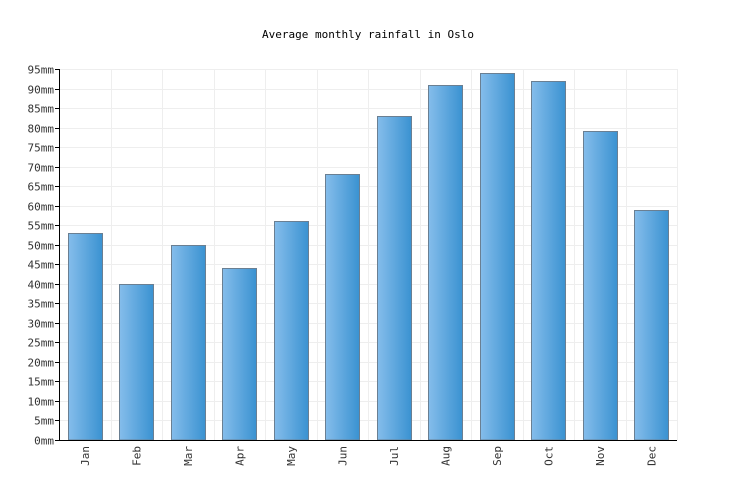 The height and width of the screenshot is (504, 736). I want to click on x-tick-label: Nov, so click(600, 456).